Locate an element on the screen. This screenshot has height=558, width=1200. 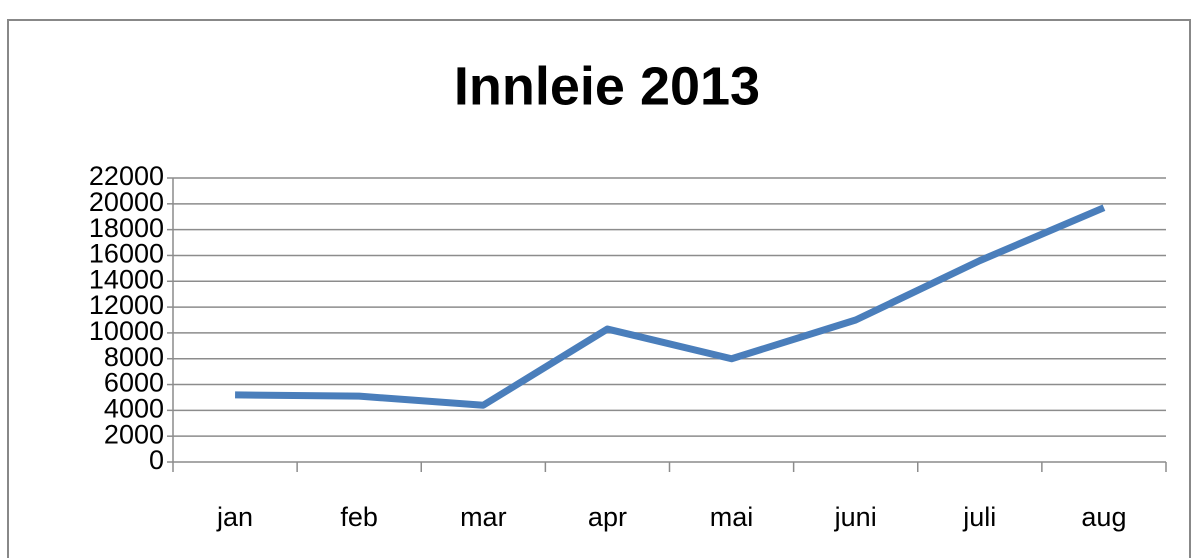
y-tick-label: 8000 is located at coordinates (134, 357).